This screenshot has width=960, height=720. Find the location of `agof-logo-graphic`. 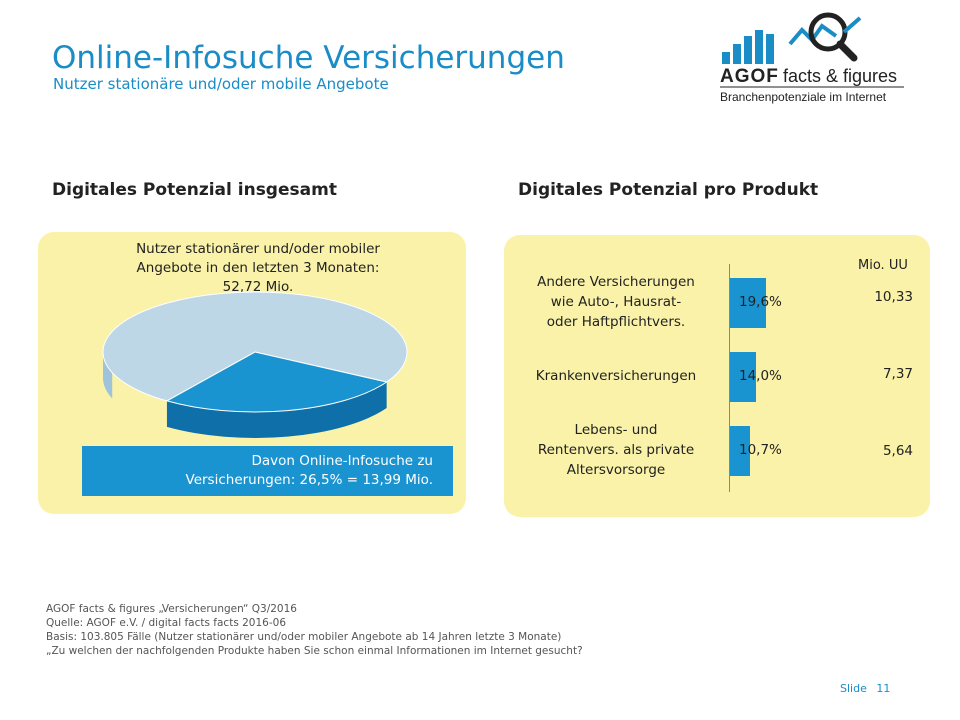

agof-logo-graphic is located at coordinates (812, 50).